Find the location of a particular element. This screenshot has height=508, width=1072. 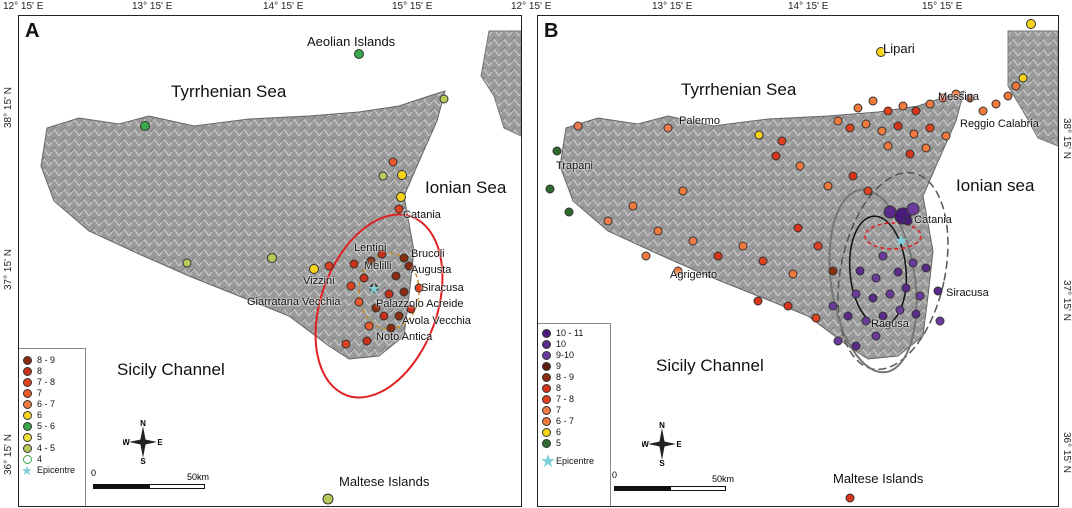

sea-label-ionian: Ionian sea is located at coordinates (995, 185).